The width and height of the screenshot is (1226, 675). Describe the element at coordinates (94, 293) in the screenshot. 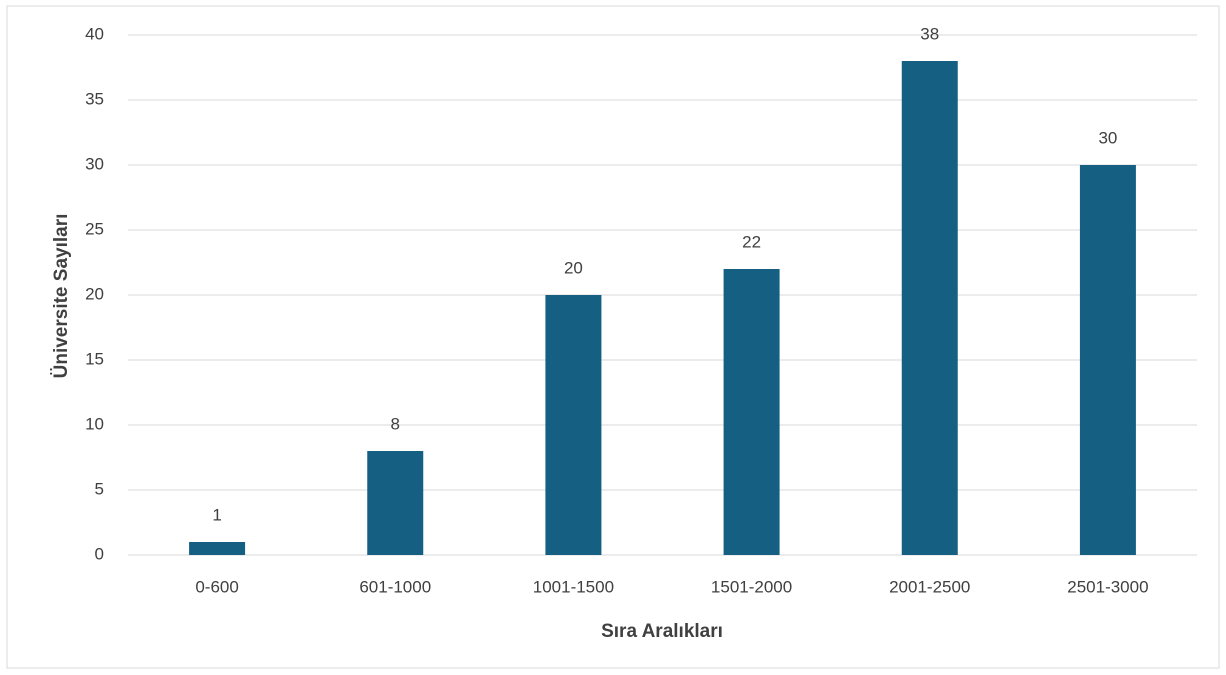

I see `y-tick-label: 20` at that location.